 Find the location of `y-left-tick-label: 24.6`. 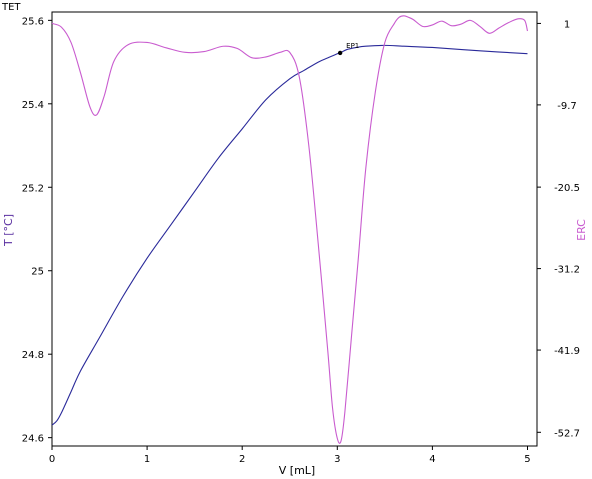

y-left-tick-label: 24.6 is located at coordinates (33, 439).